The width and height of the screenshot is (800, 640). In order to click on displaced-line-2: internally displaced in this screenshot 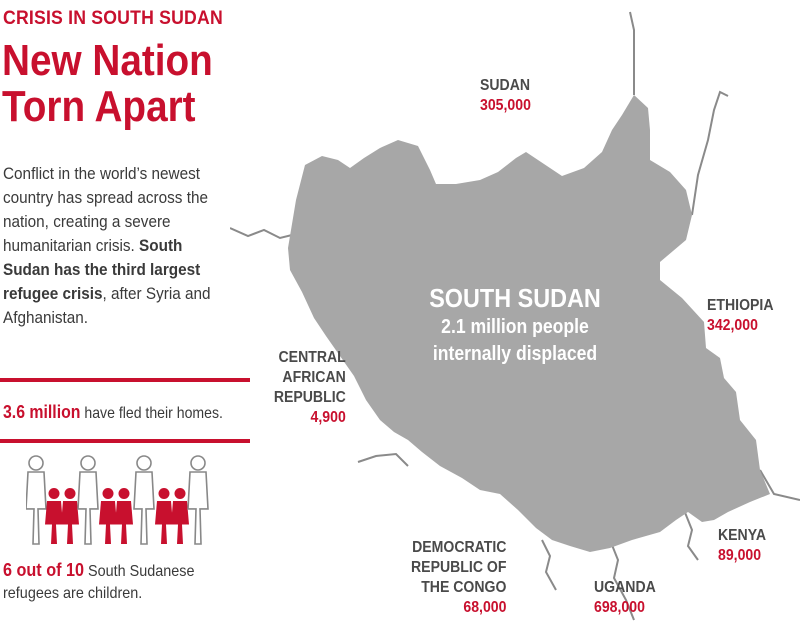, I will do `click(515, 354)`.